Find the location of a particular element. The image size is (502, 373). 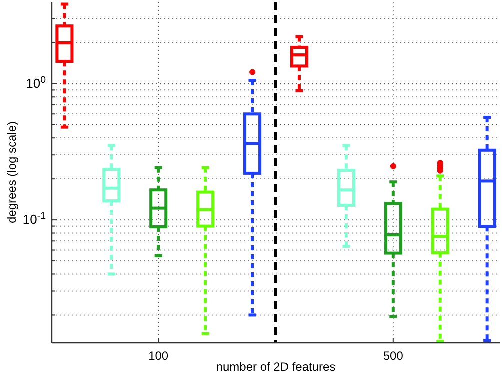

x-axis-title: number of 2D features is located at coordinates (276, 366).